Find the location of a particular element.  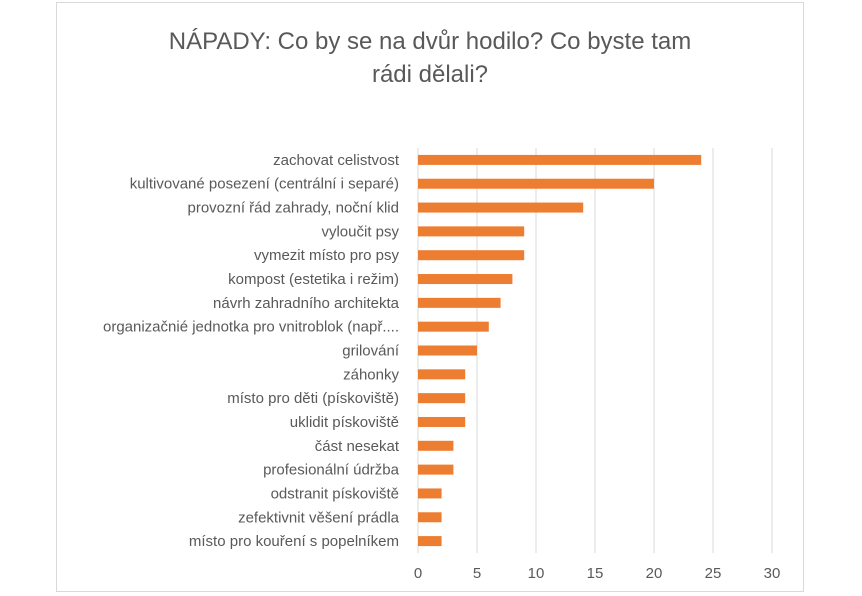

category-label: odstranit pískoviště is located at coordinates (335, 493).